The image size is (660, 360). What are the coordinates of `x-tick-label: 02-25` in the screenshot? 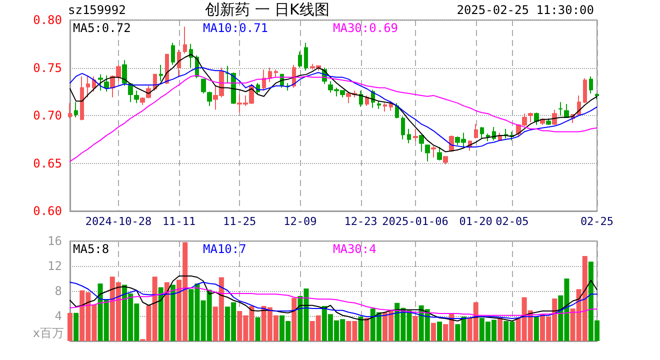 It's located at (597, 221).